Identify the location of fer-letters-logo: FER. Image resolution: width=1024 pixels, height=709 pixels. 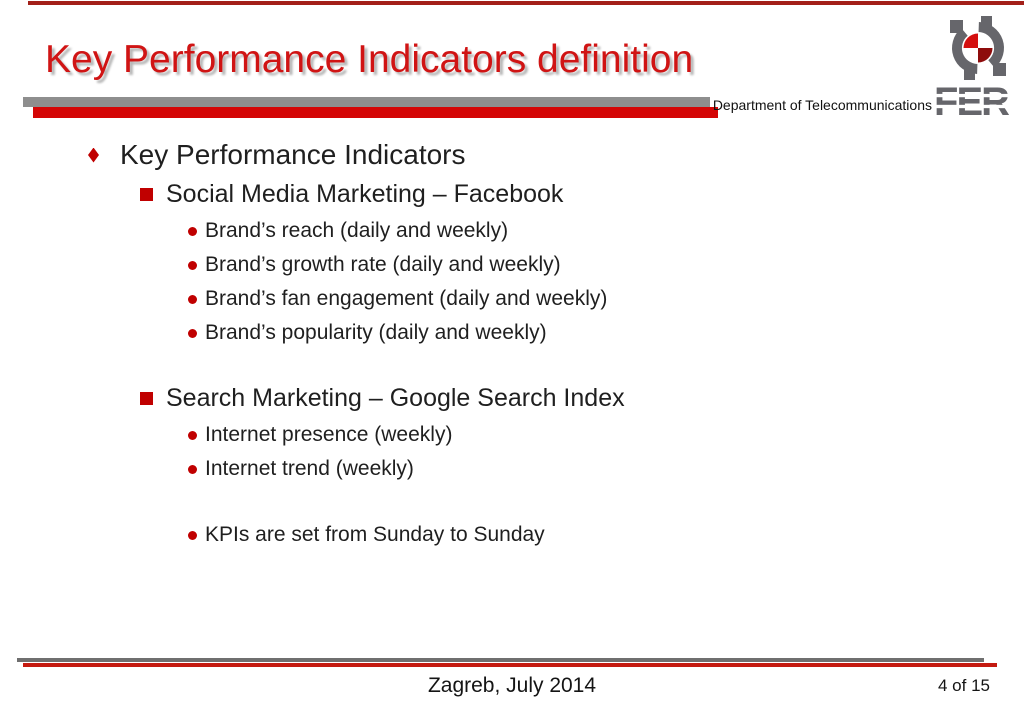
(972, 101).